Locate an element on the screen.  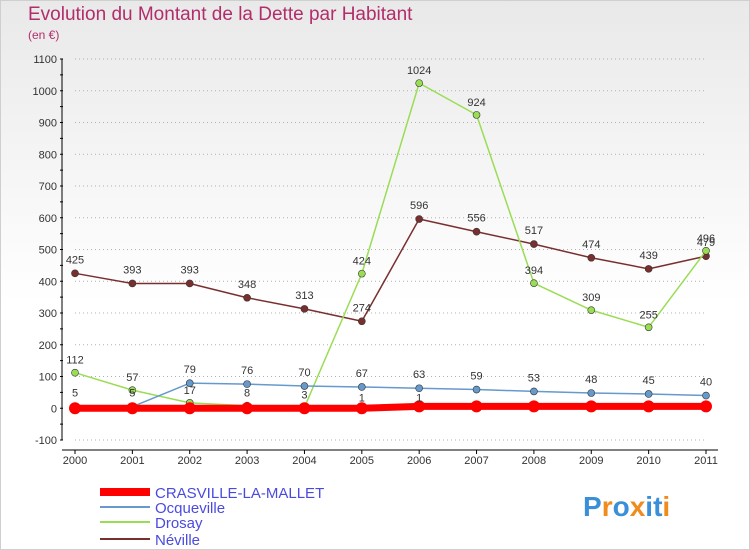
data-label: 45 is located at coordinates (649, 381).